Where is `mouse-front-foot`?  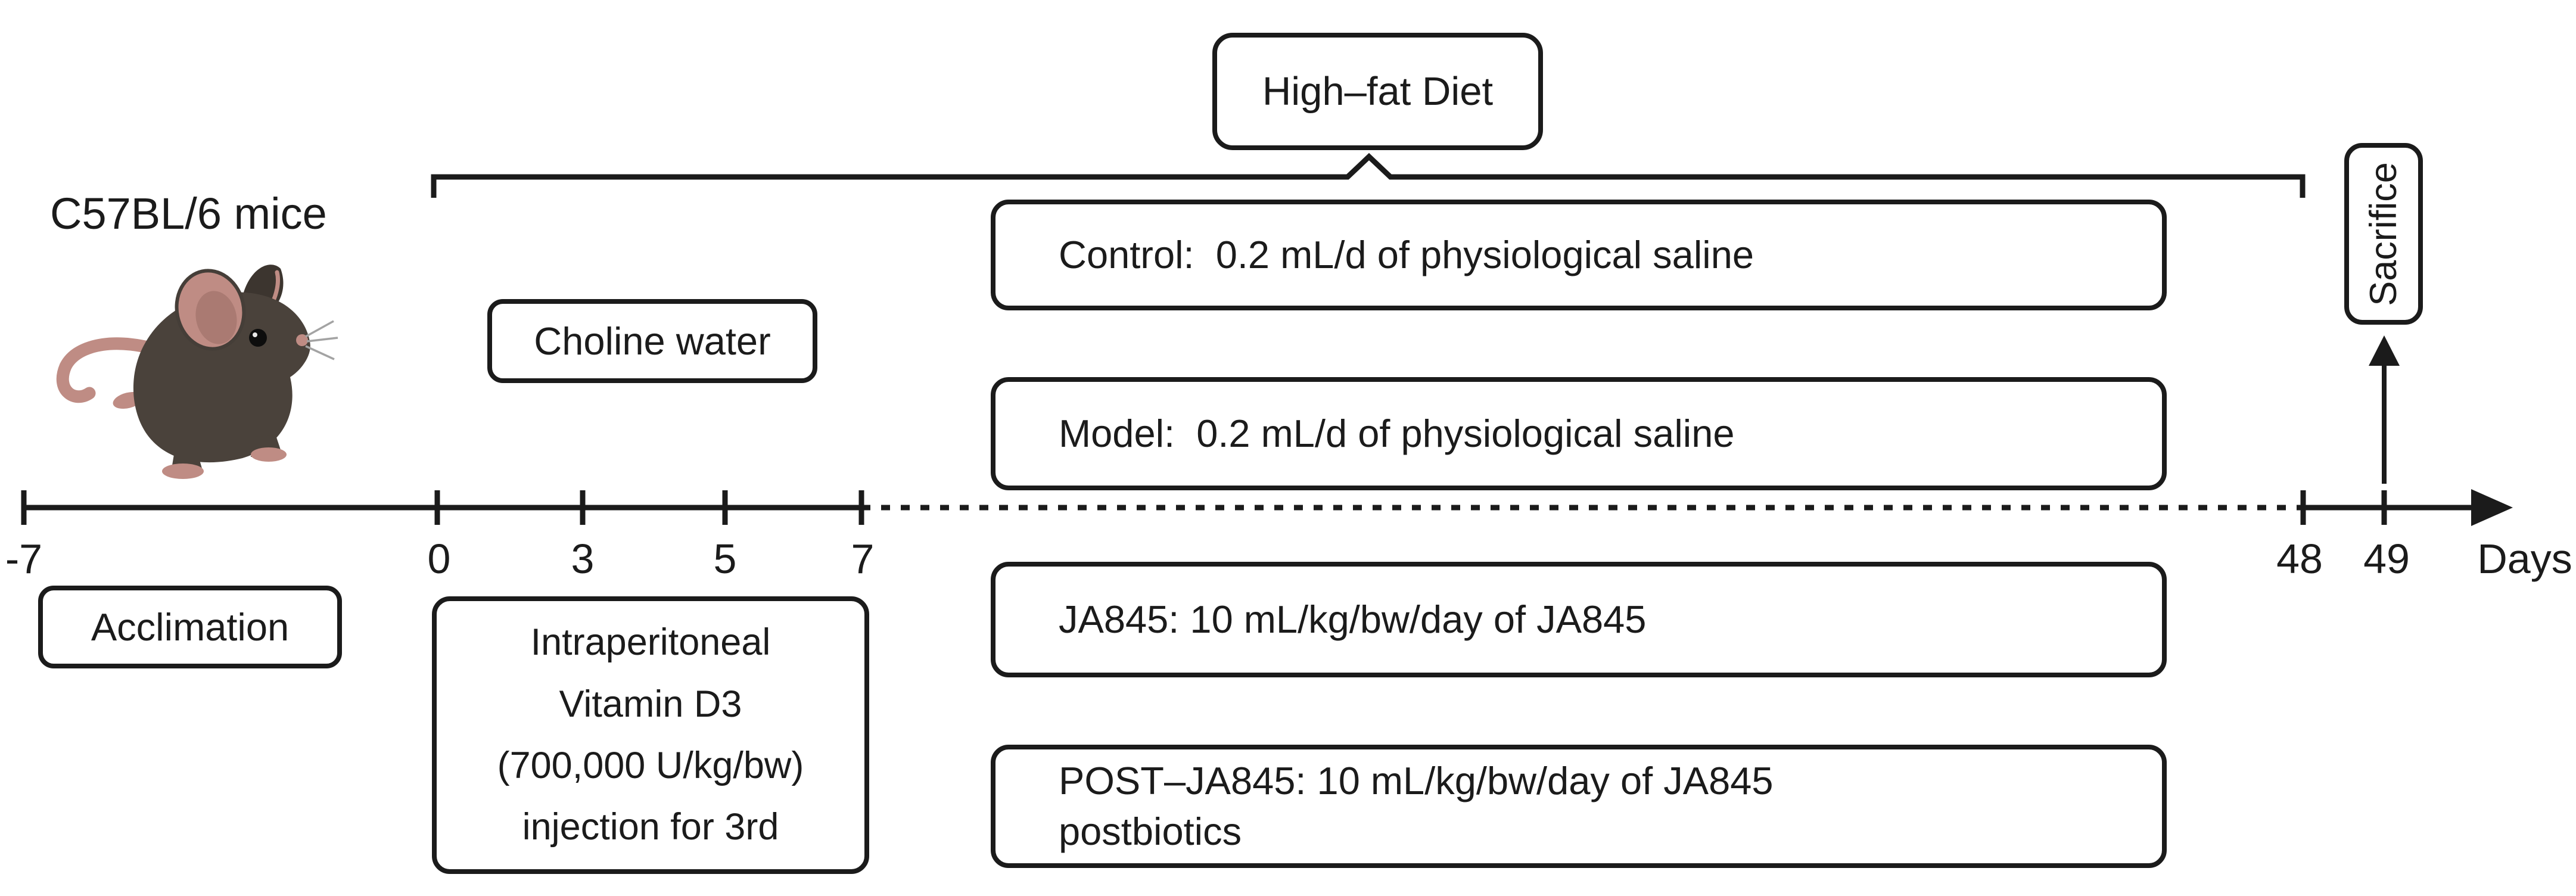
mouse-front-foot is located at coordinates (269, 454).